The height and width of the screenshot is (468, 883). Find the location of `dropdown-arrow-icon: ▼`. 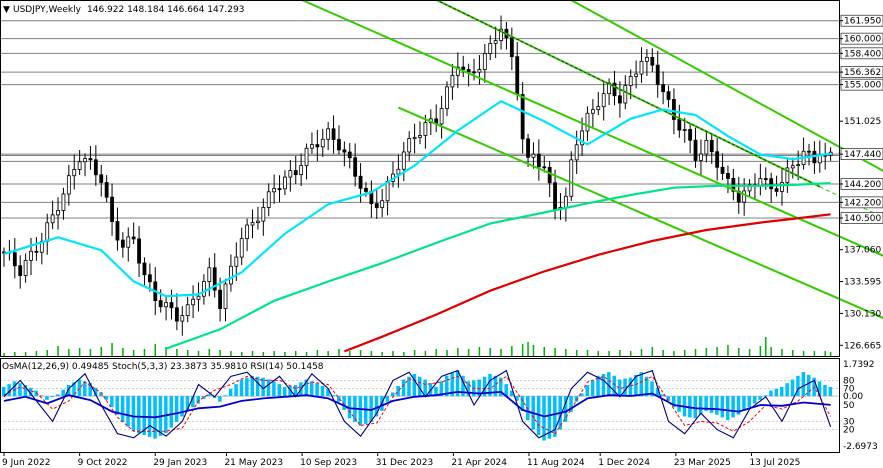

dropdown-arrow-icon: ▼ is located at coordinates (6, 10).